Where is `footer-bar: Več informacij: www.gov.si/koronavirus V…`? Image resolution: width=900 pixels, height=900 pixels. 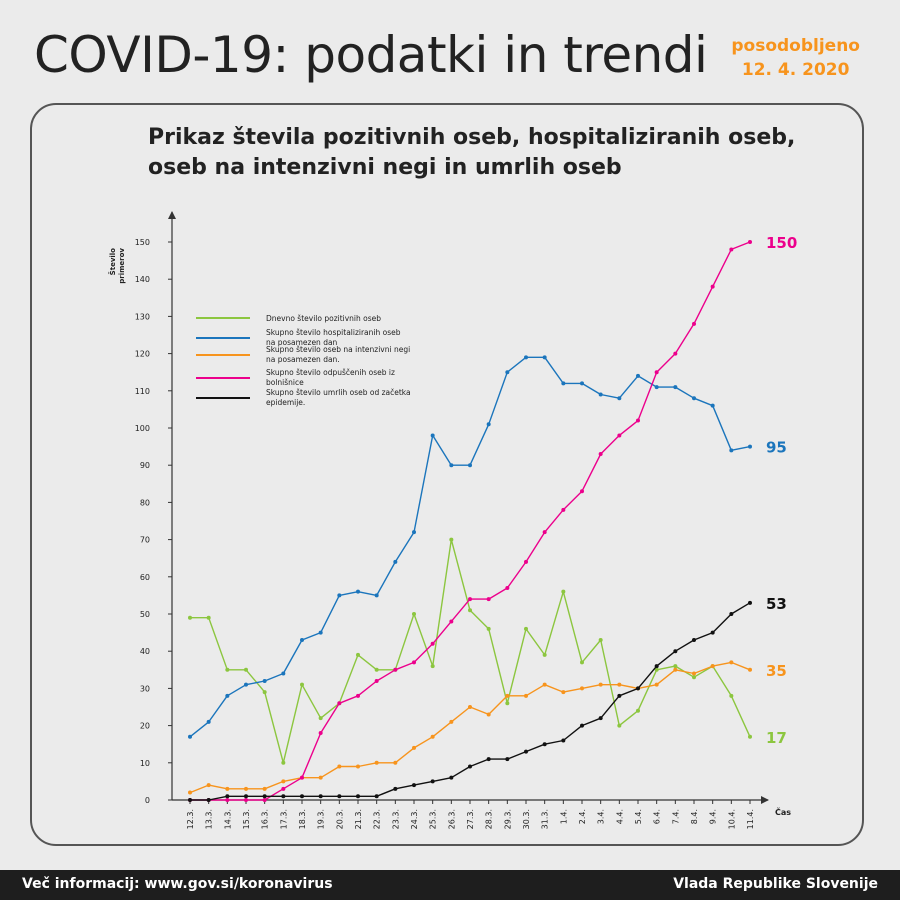 footer-bar: Več informacij: www.gov.si/koronavirus V… is located at coordinates (450, 885).